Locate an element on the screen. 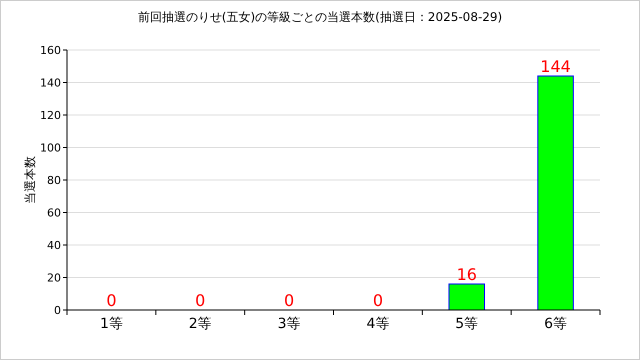 Image resolution: width=640 pixels, height=360 pixels. y-tick-label: 80 is located at coordinates (54, 180).